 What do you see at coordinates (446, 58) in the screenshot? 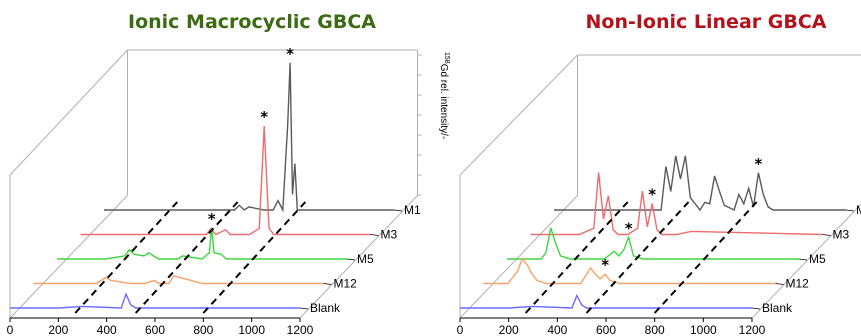
I see `y-axis-label-superscript: 158` at bounding box center [446, 58].